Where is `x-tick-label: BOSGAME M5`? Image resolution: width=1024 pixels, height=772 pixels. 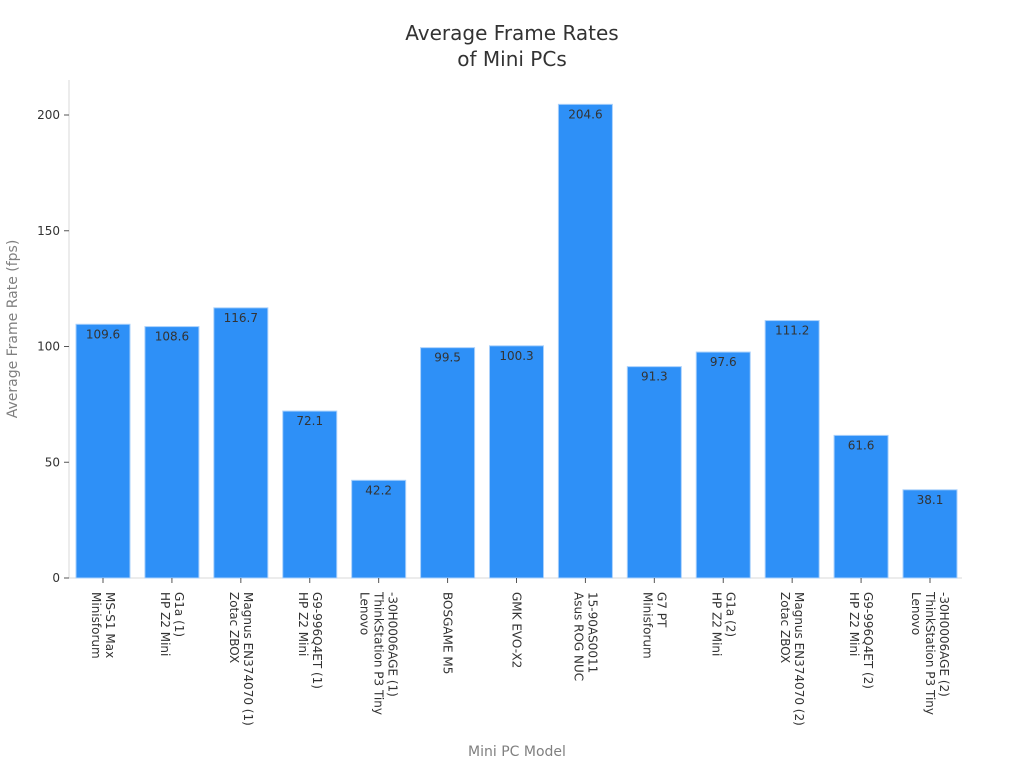
x-tick-label: BOSGAME M5 is located at coordinates (448, 633).